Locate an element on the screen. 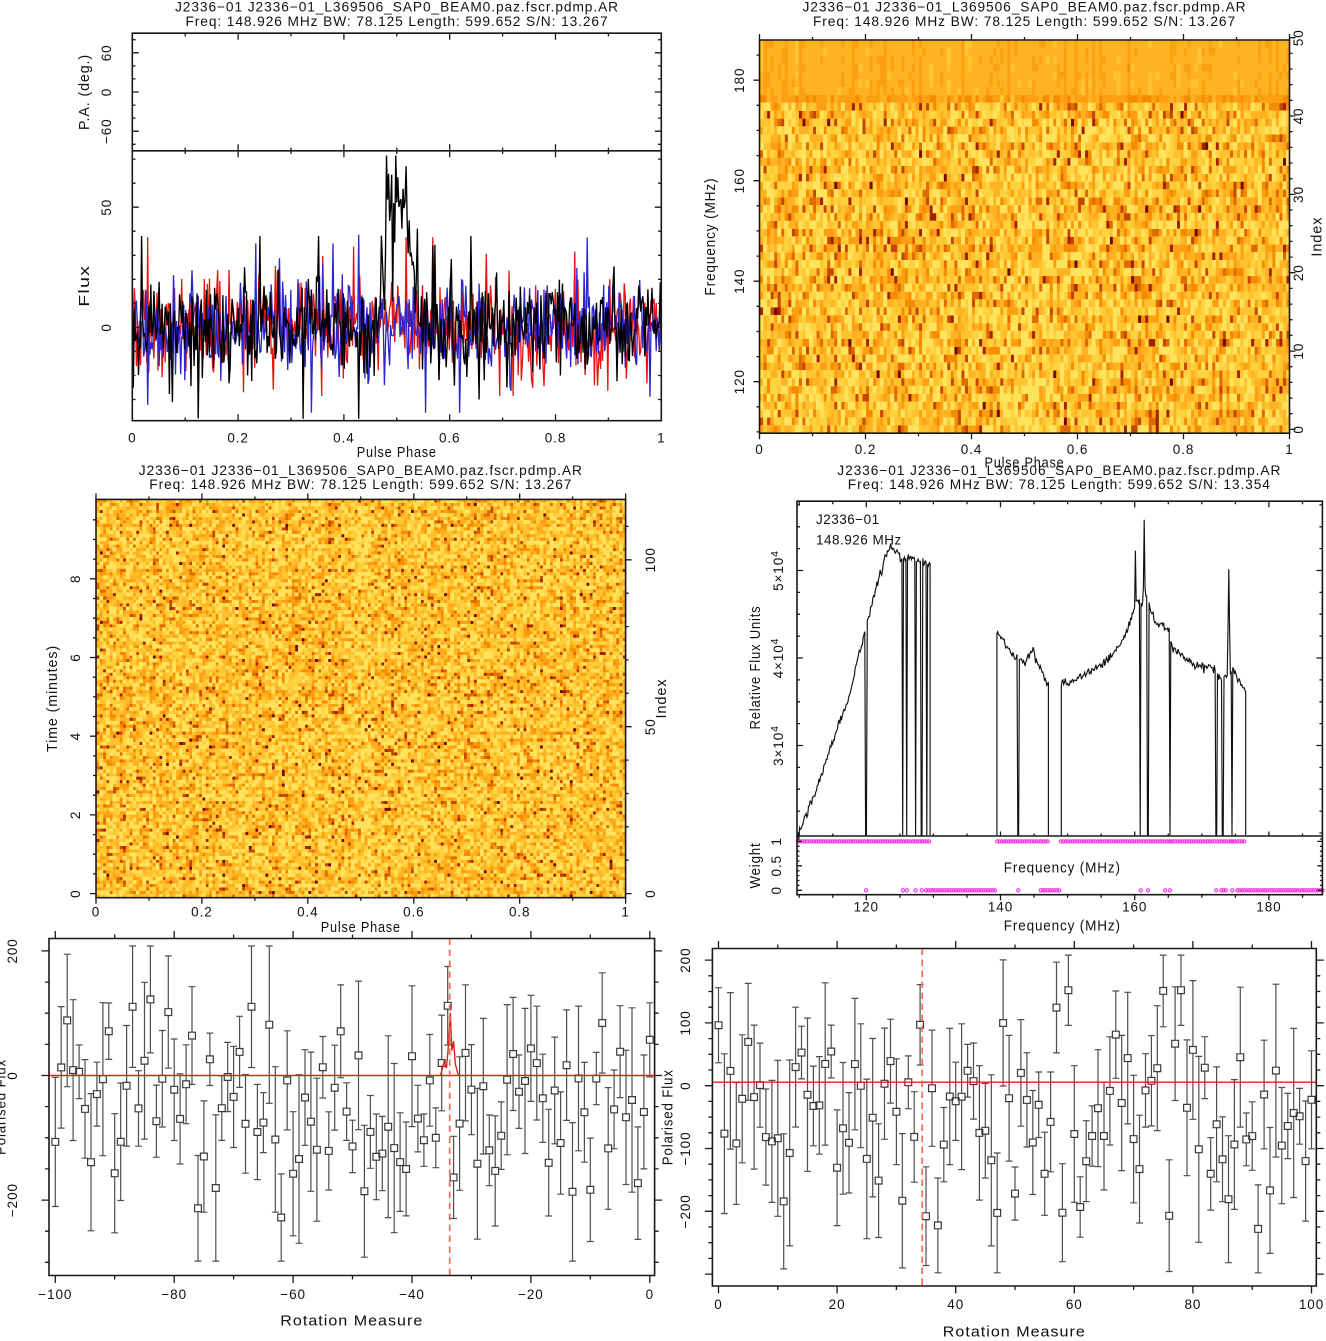 The height and width of the screenshot is (1341, 1326). svg-text: J2336−01 is located at coordinates (848, 519).